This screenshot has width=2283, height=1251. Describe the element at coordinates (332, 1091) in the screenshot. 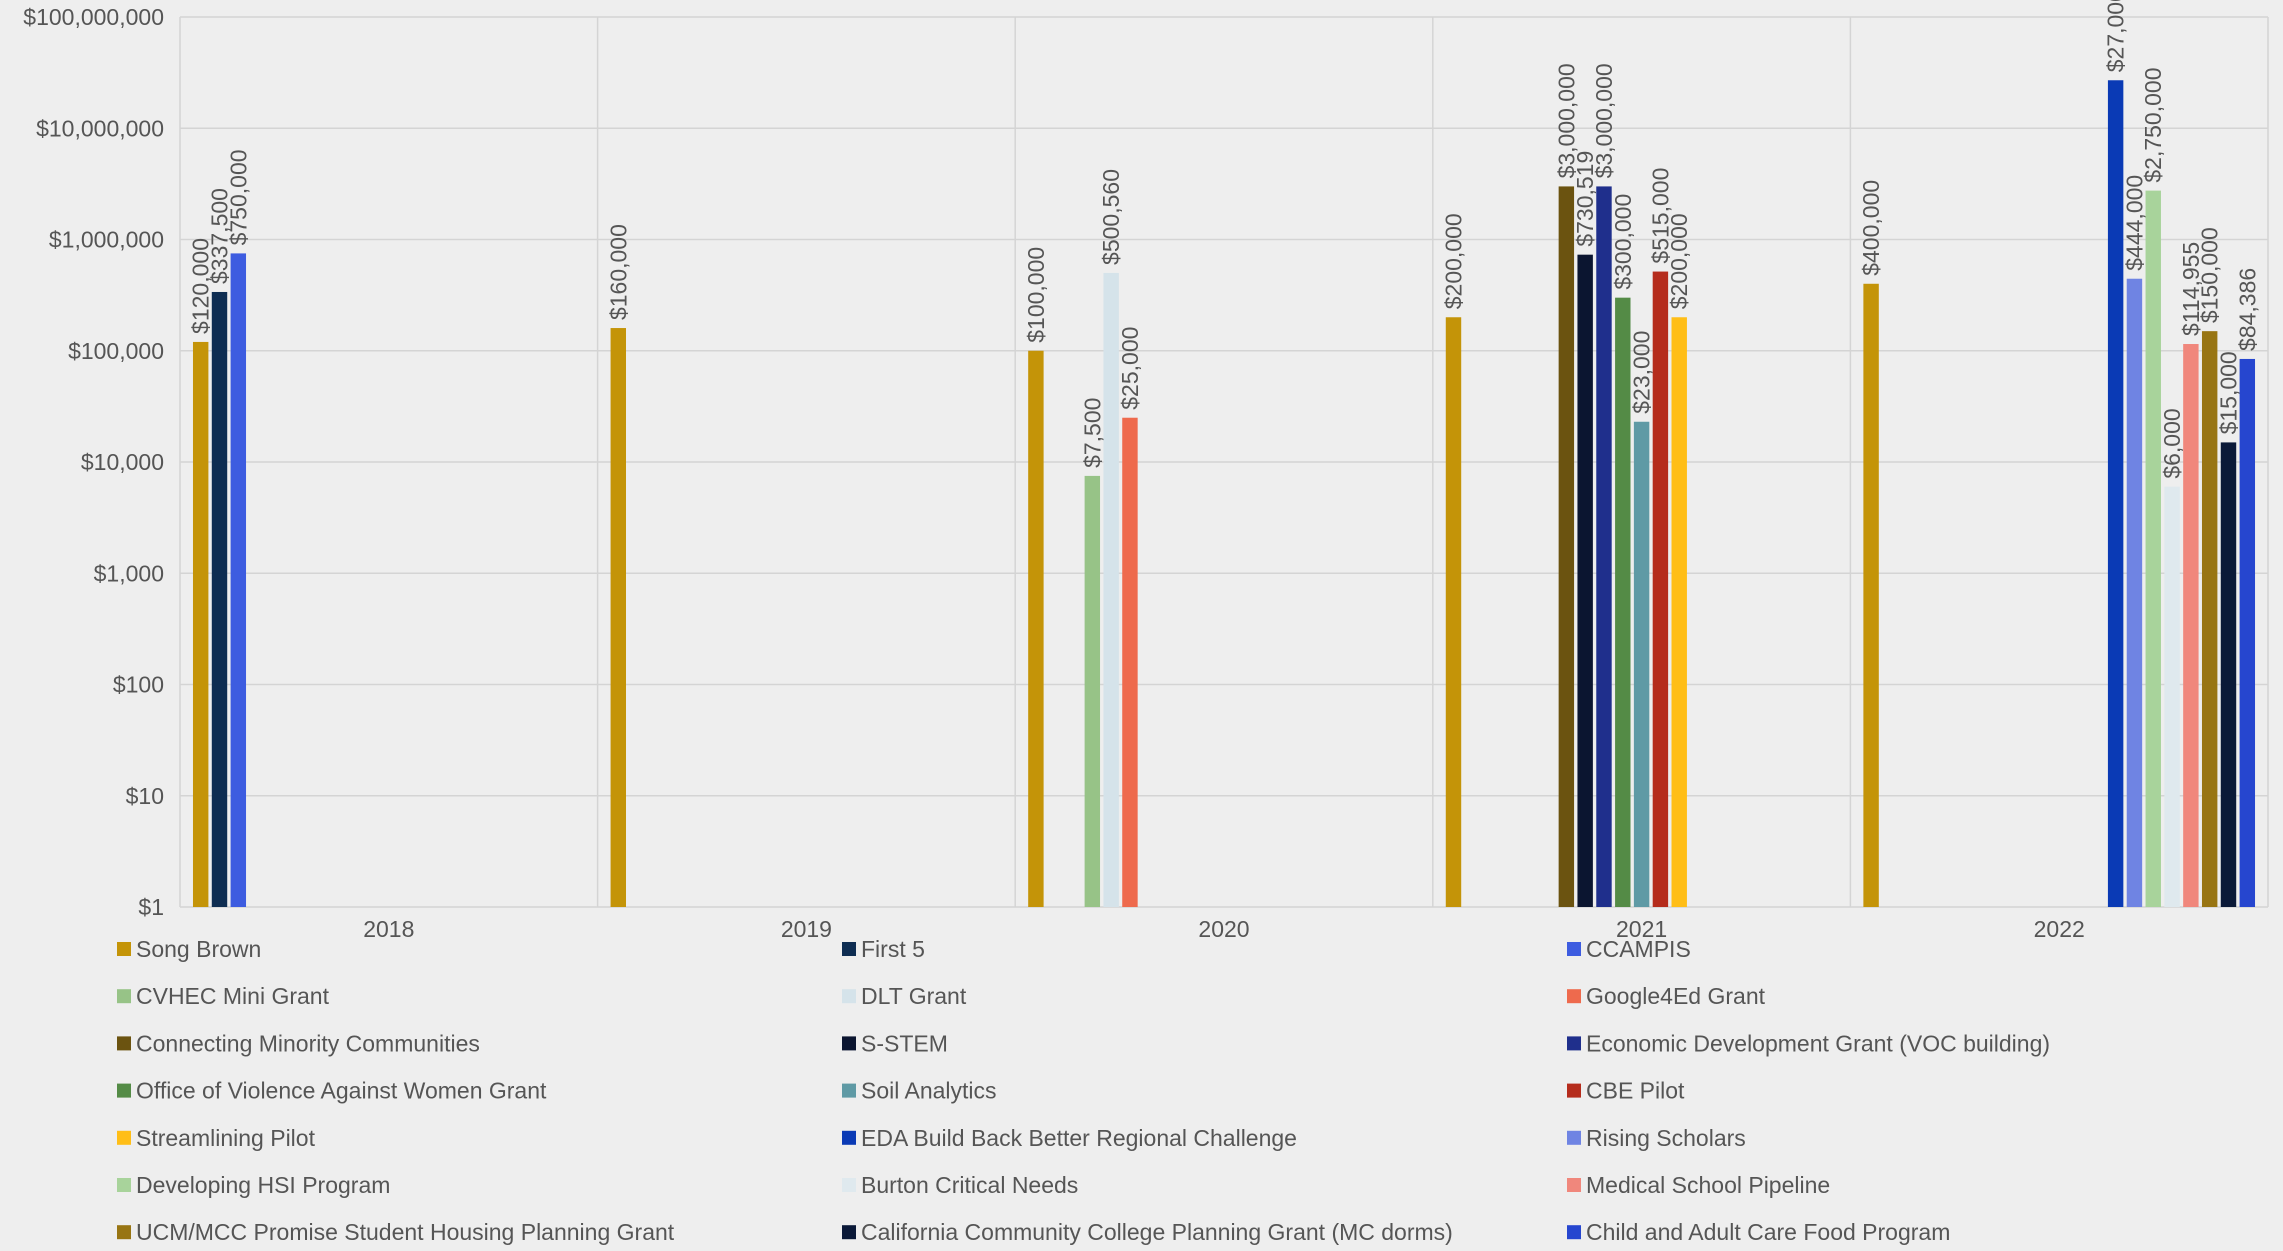

I see `legend-item: Office of Violence Against Women Grant` at that location.